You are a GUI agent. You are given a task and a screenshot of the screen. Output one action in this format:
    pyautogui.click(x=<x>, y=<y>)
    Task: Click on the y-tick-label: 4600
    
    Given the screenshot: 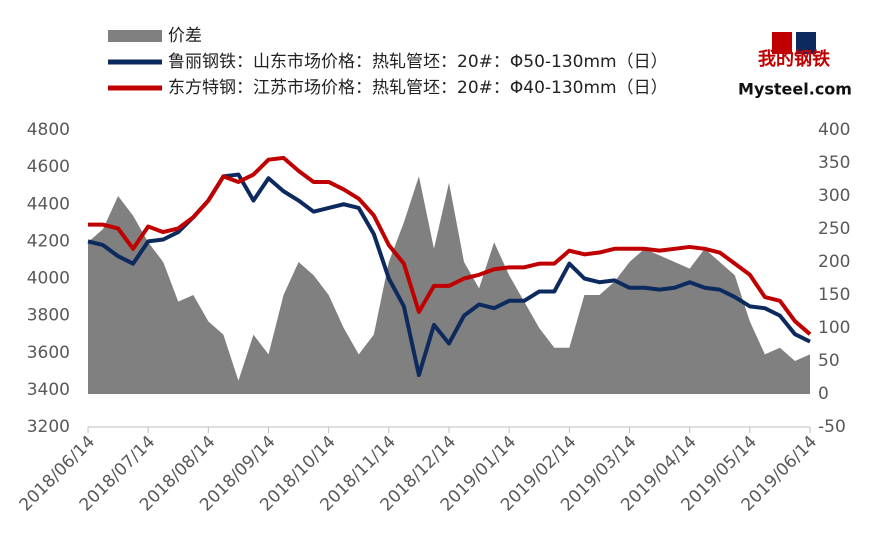 What is the action you would take?
    pyautogui.click(x=48, y=167)
    